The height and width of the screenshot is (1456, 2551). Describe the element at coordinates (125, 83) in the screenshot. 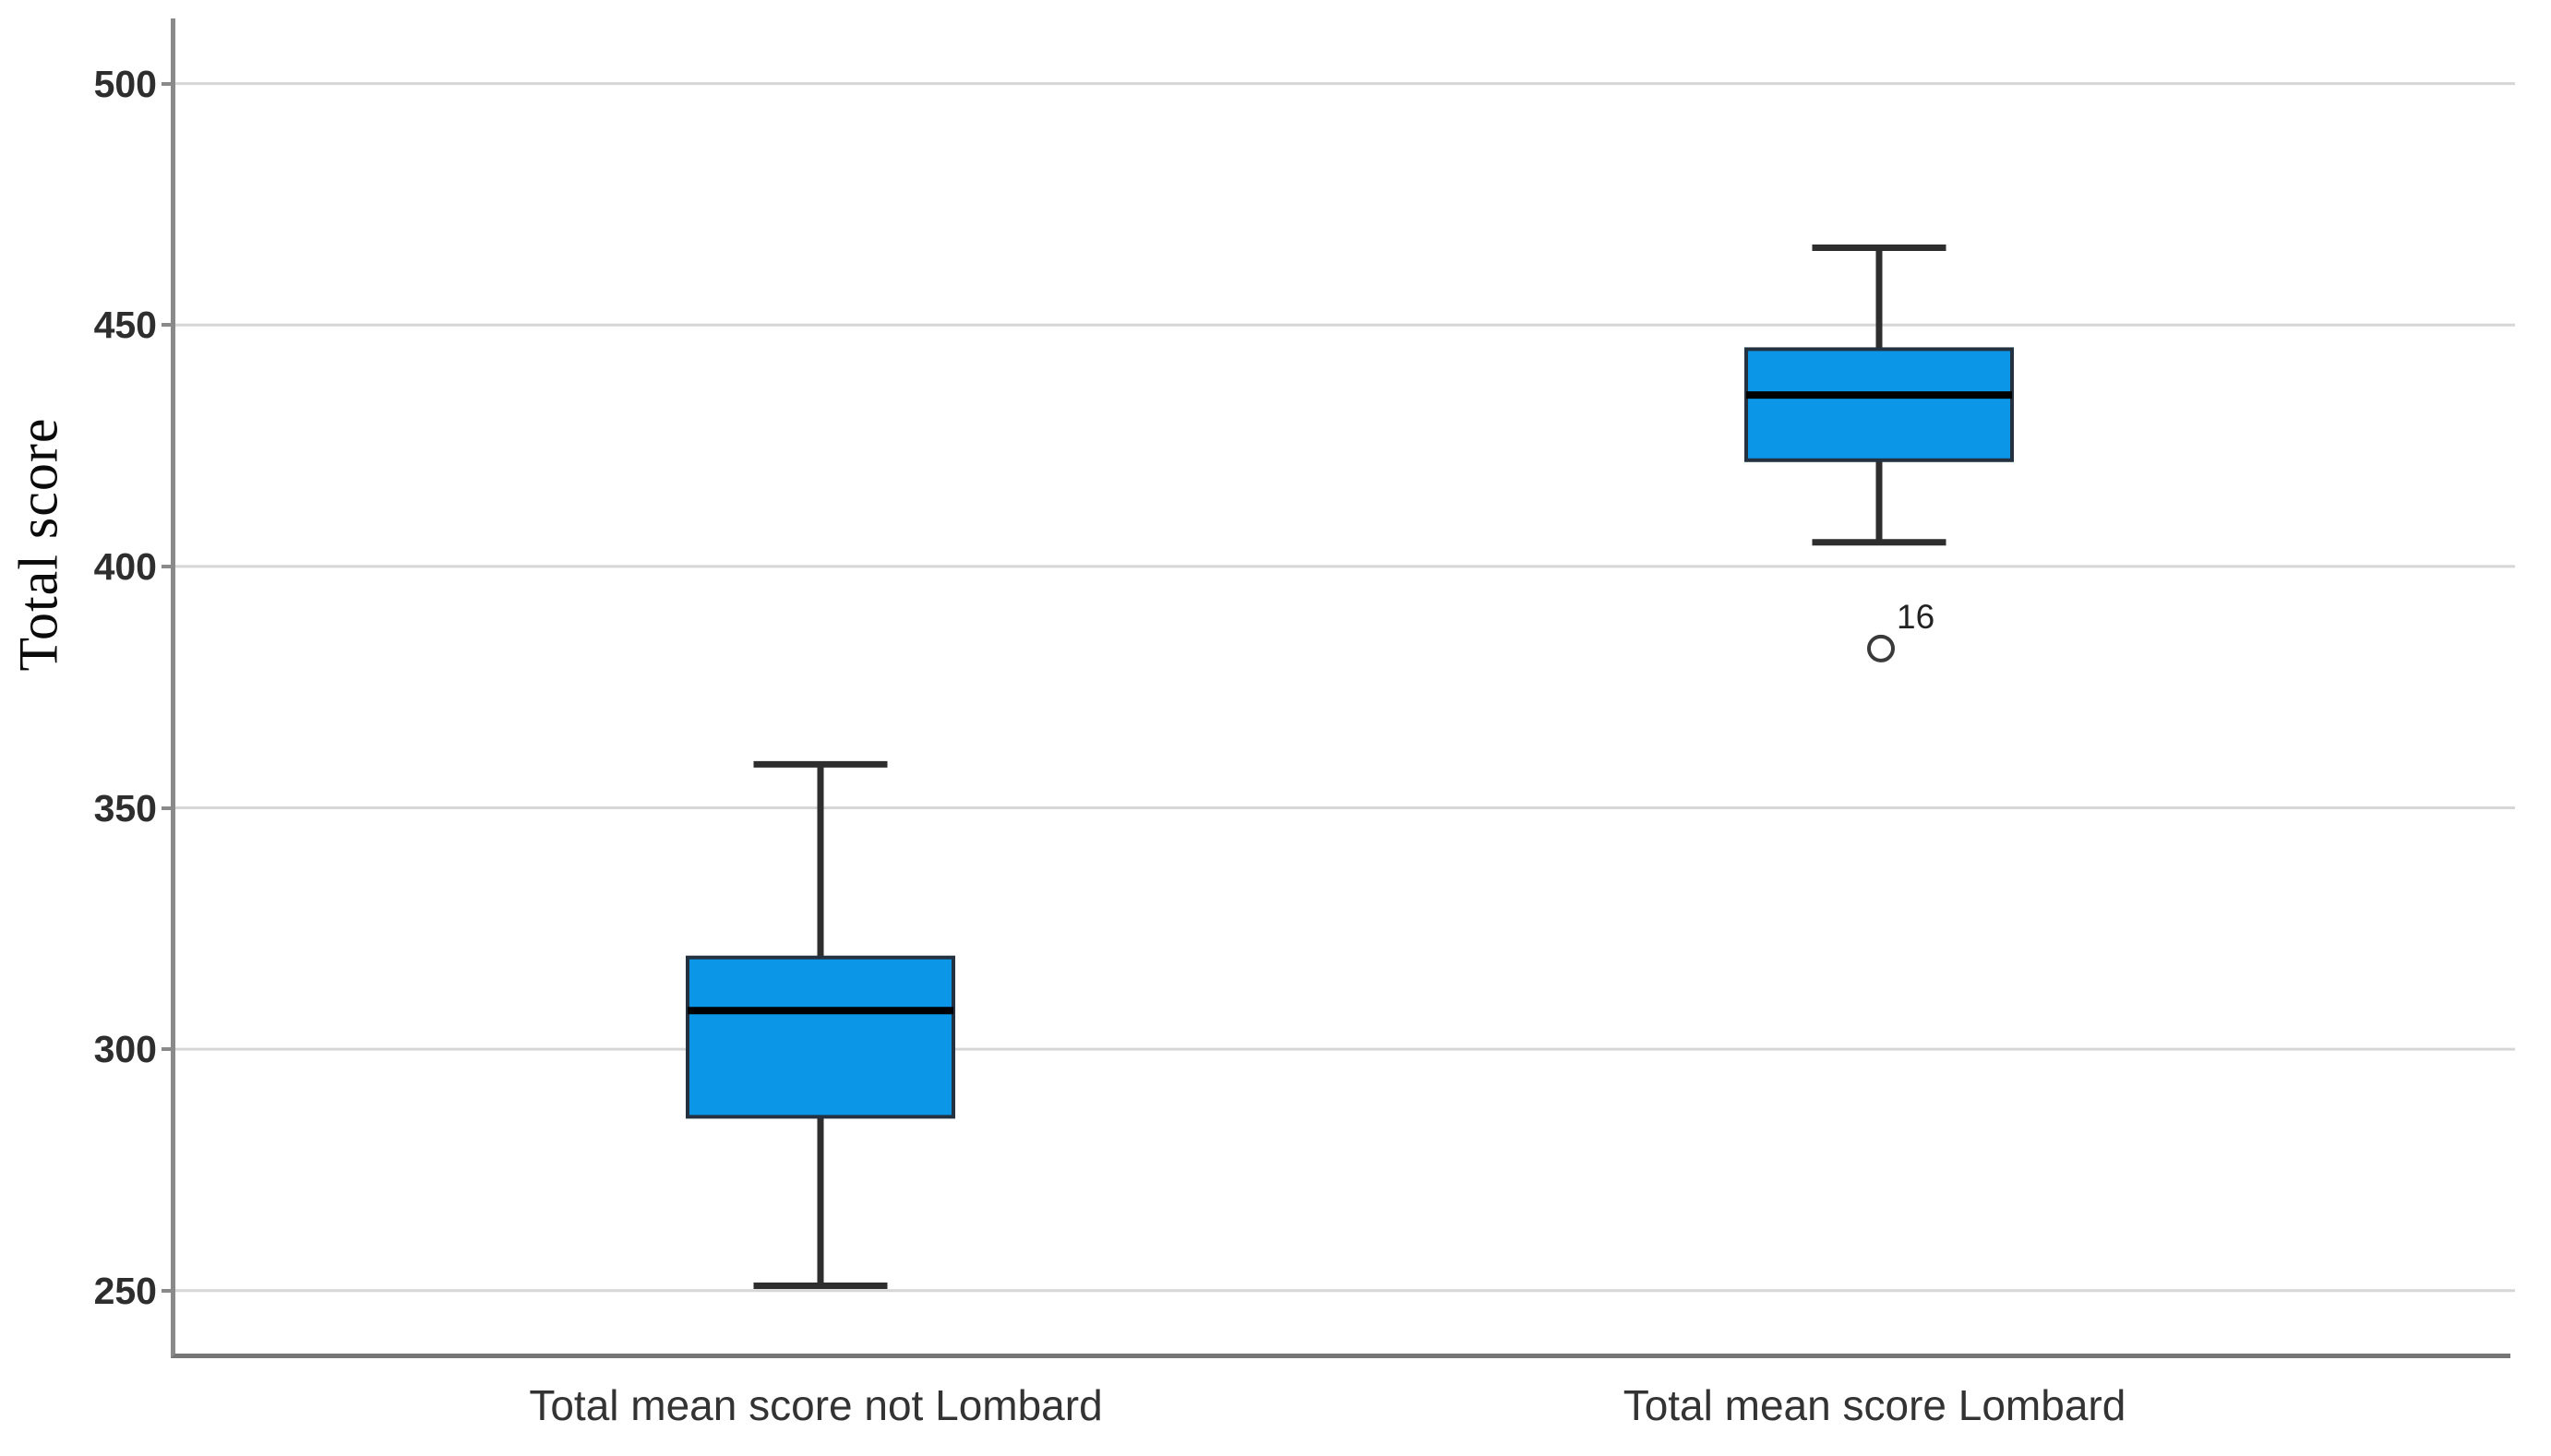

I see `y-tick-label-500: 500` at that location.